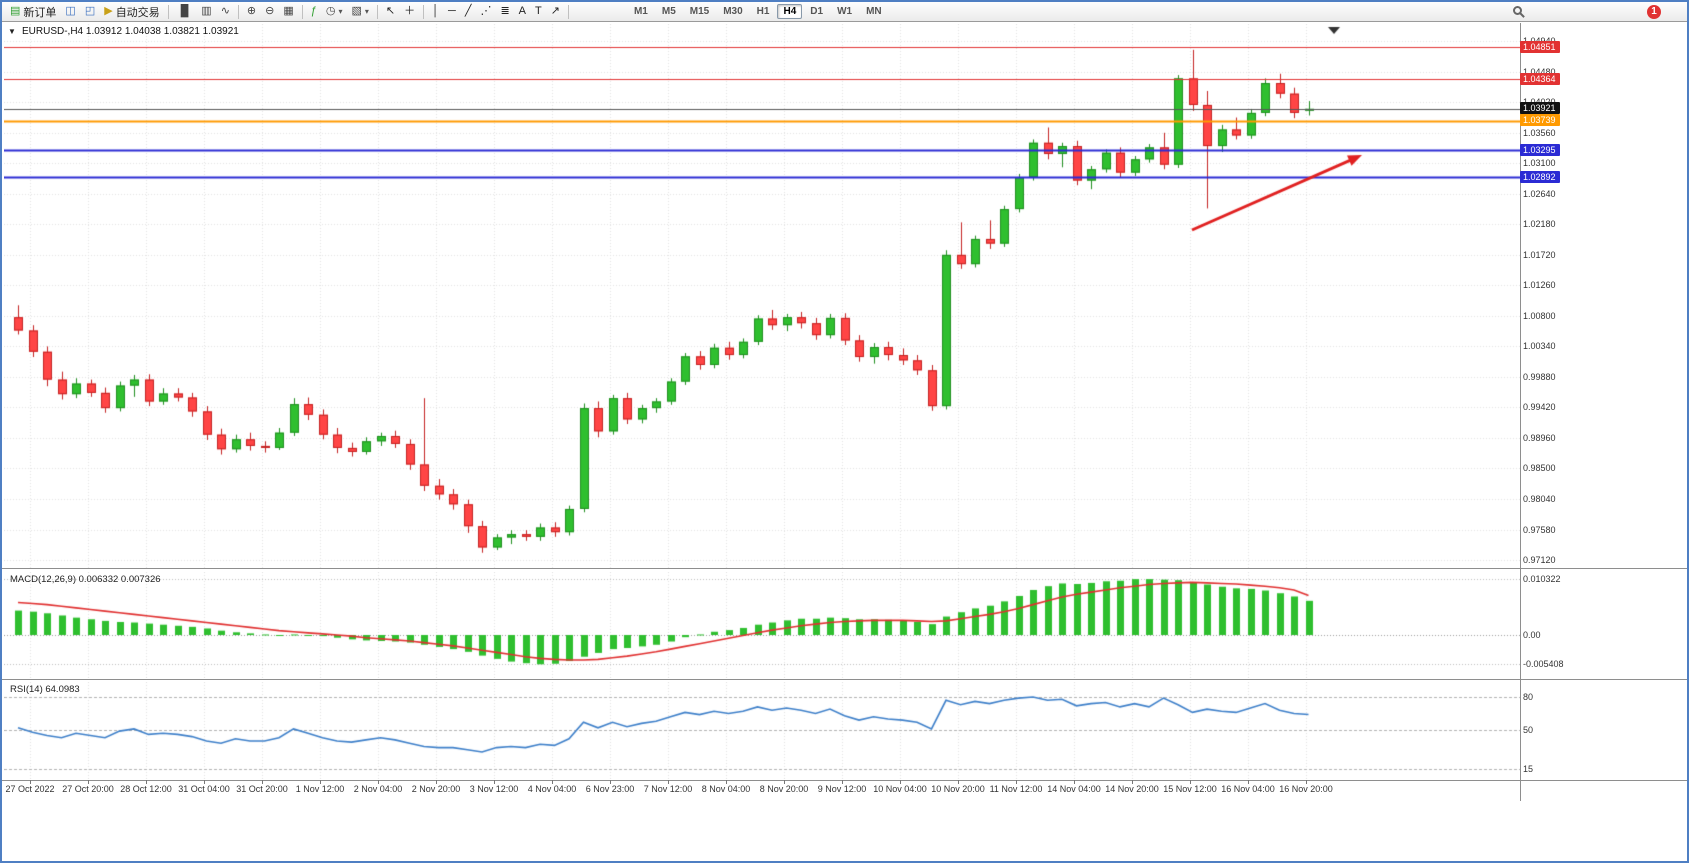 The image size is (1689, 863). What do you see at coordinates (1540, 120) in the screenshot?
I see `price-tag-1.03739: 1.03739` at bounding box center [1540, 120].